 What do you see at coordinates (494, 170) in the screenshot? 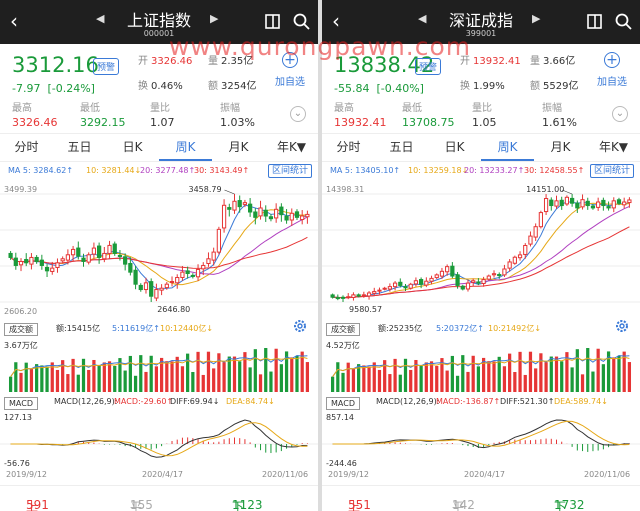
I see `ma20-label: 20: 13233.27↑` at bounding box center [494, 170].